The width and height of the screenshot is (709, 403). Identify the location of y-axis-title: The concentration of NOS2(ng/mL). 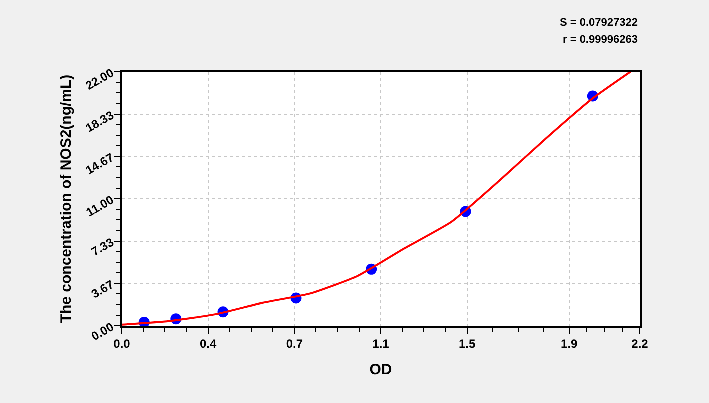
(67, 199).